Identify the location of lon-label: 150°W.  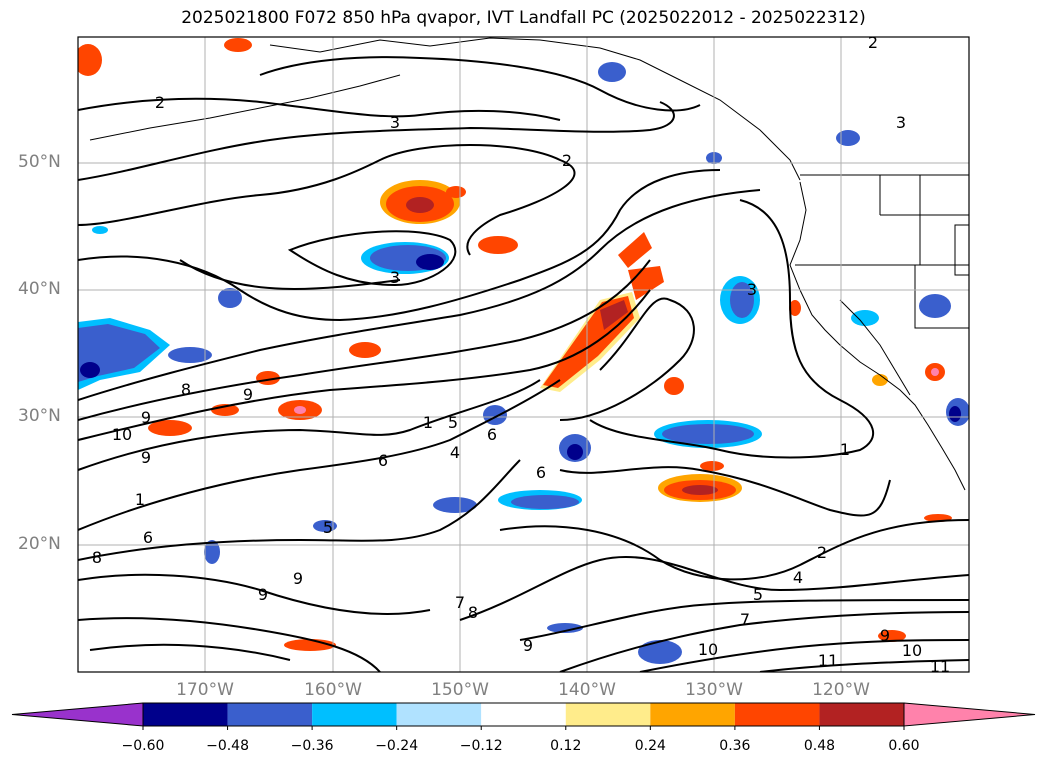
(460, 690).